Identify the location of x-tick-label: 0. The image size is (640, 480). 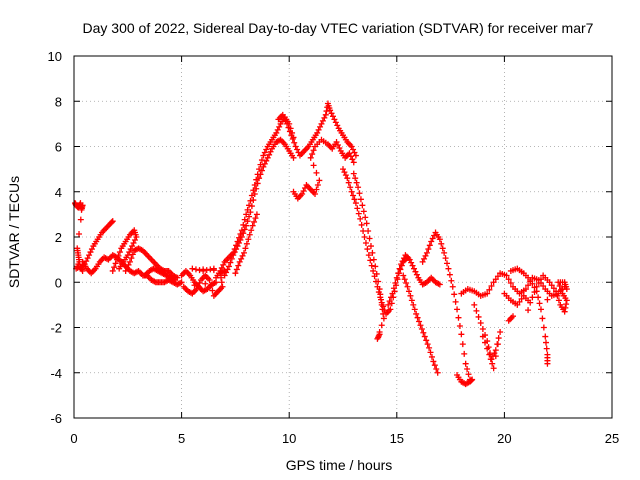
(73, 438).